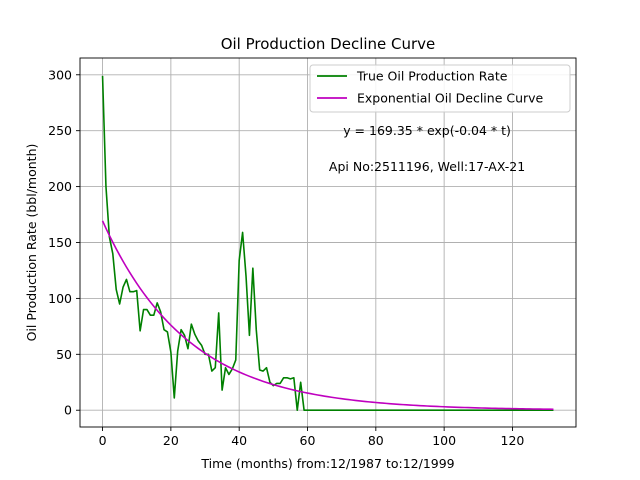 This screenshot has width=640, height=480. I want to click on x-tick-label: 80, so click(376, 440).